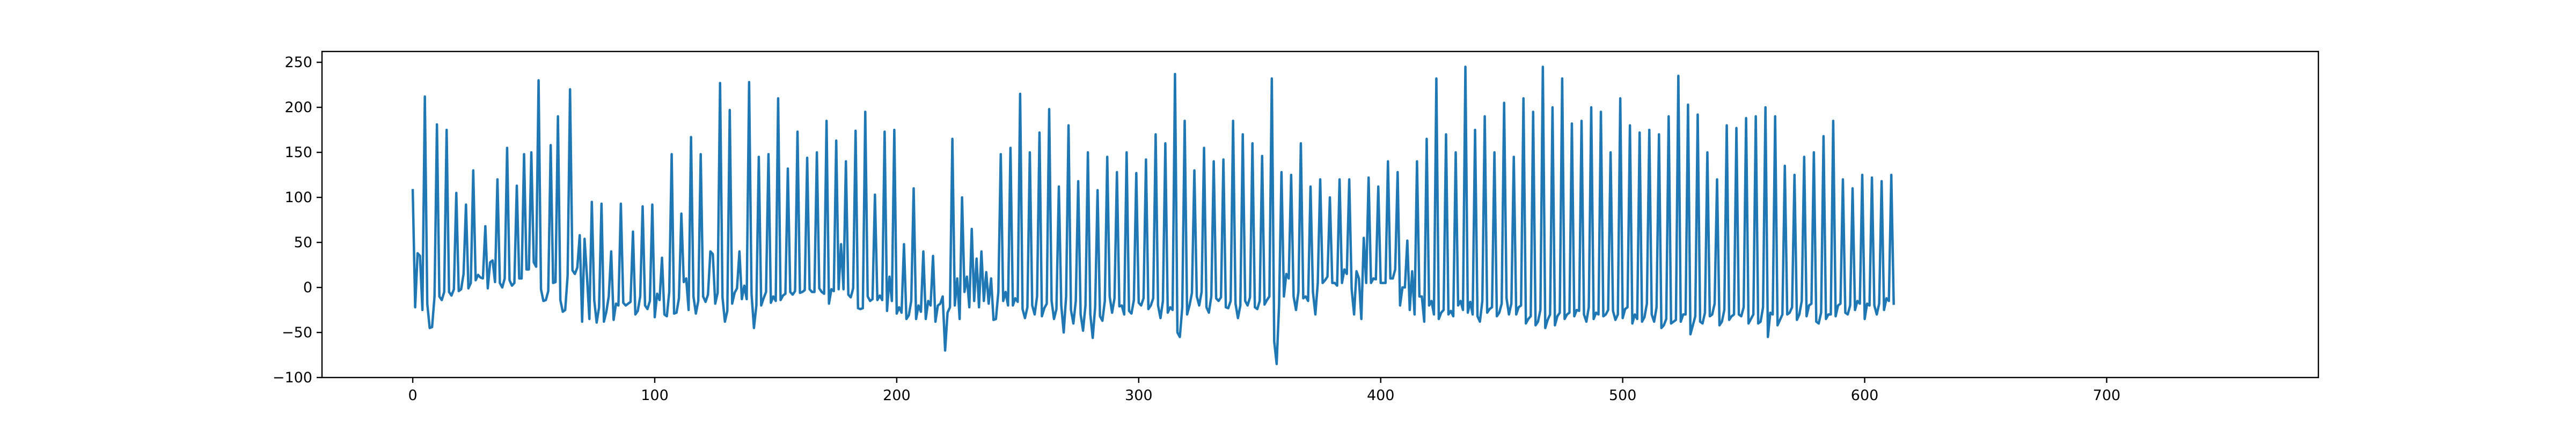 The width and height of the screenshot is (2576, 429). What do you see at coordinates (307, 287) in the screenshot?
I see `y-tick-label: 0` at bounding box center [307, 287].